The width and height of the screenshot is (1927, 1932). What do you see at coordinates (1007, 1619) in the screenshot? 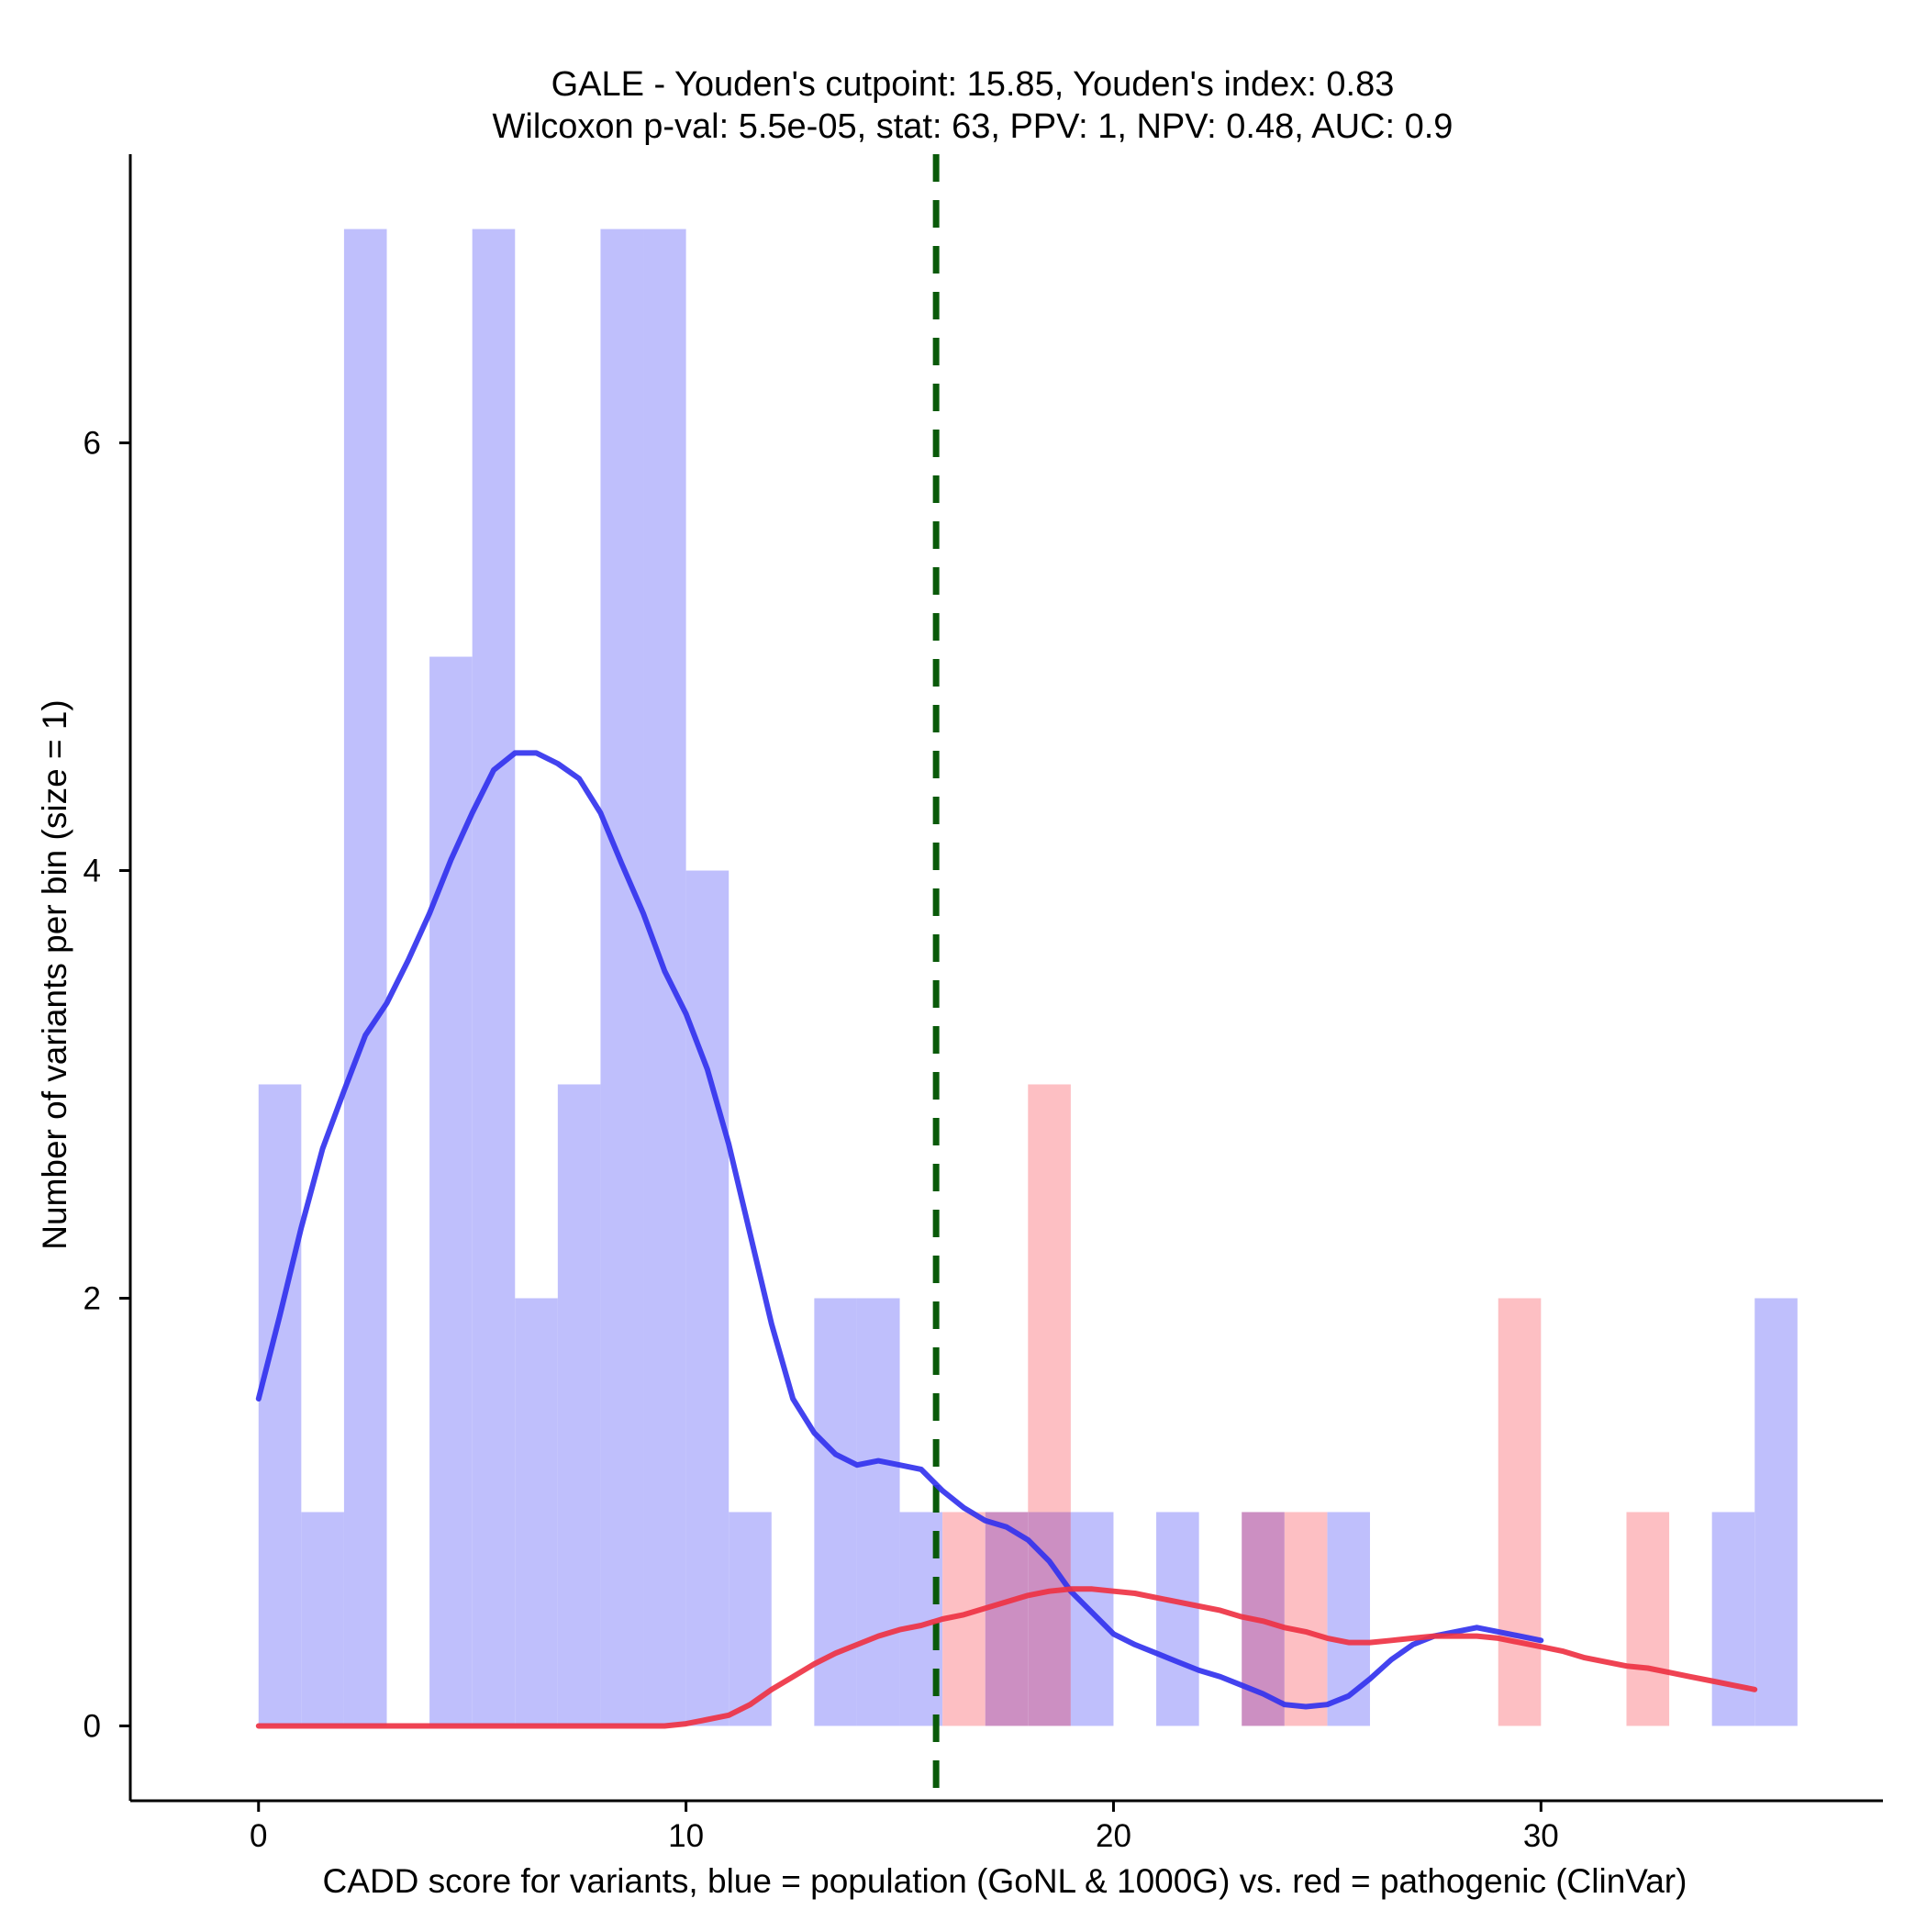
I see `overlap-bar` at bounding box center [1007, 1619].